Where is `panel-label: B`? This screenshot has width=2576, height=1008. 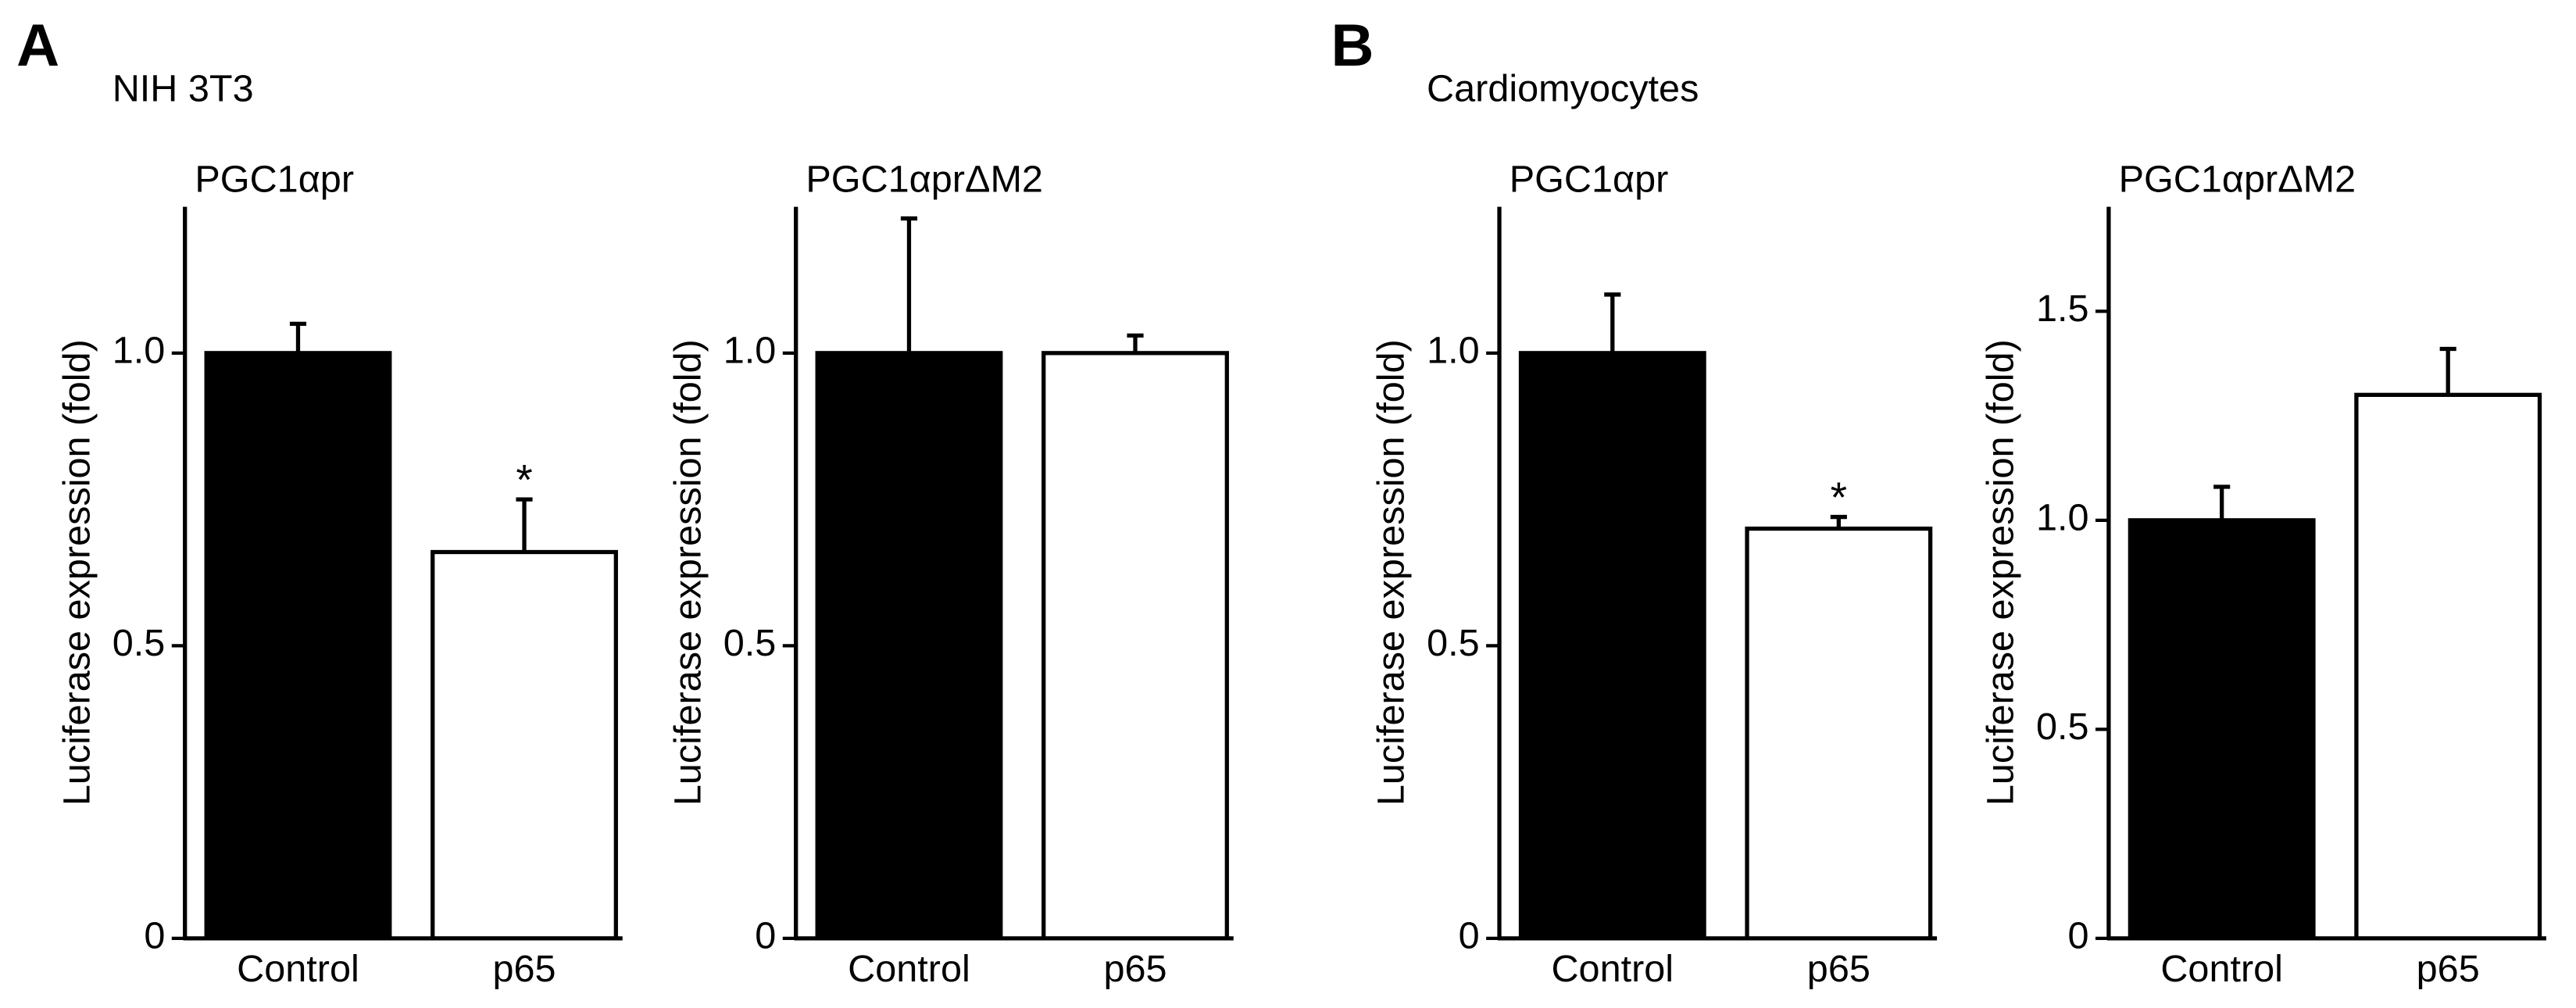 panel-label: B is located at coordinates (1353, 46).